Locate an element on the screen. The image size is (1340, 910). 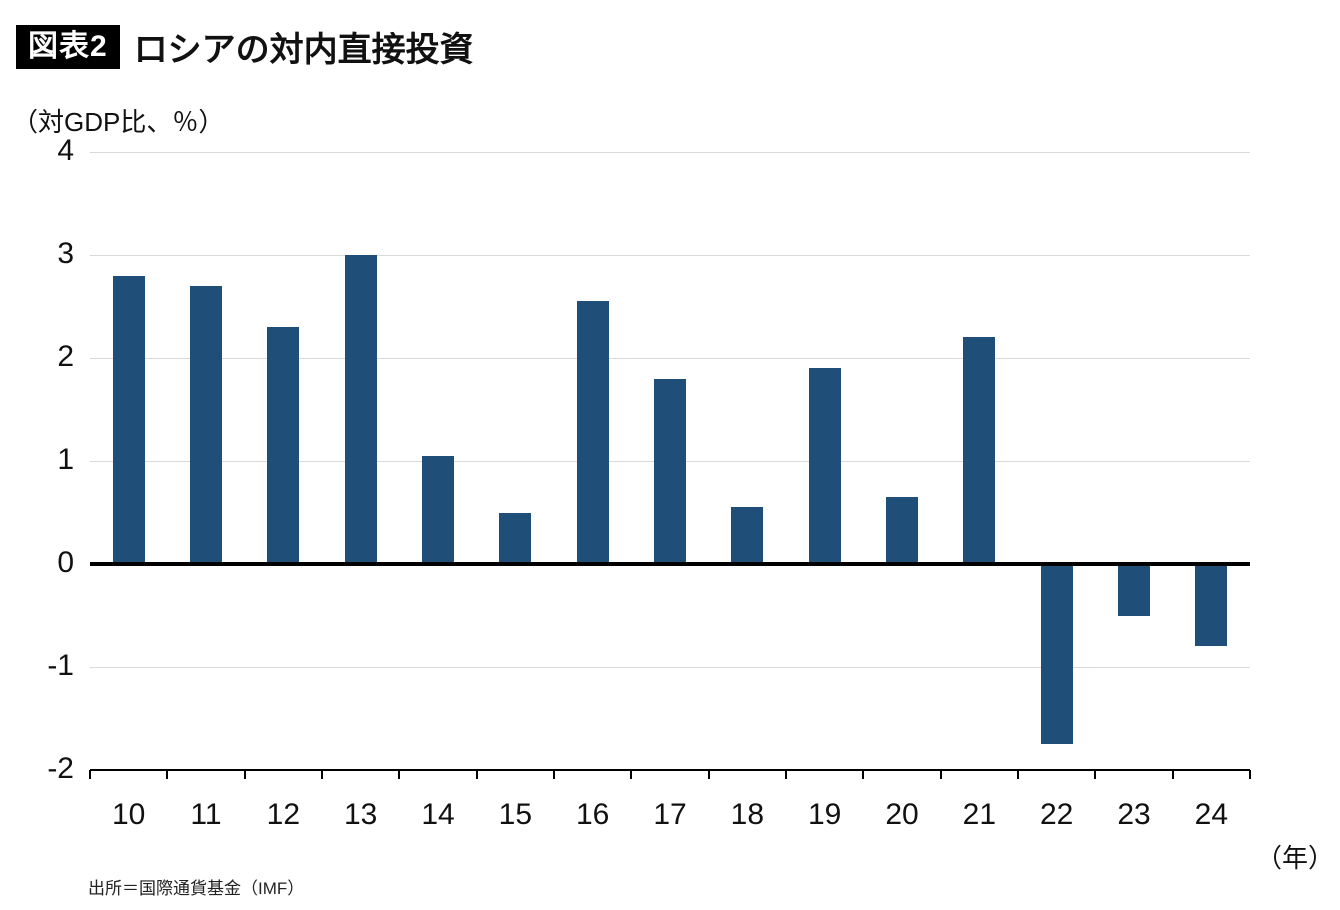
y-tick-label-2: 2 is located at coordinates (65, 356).